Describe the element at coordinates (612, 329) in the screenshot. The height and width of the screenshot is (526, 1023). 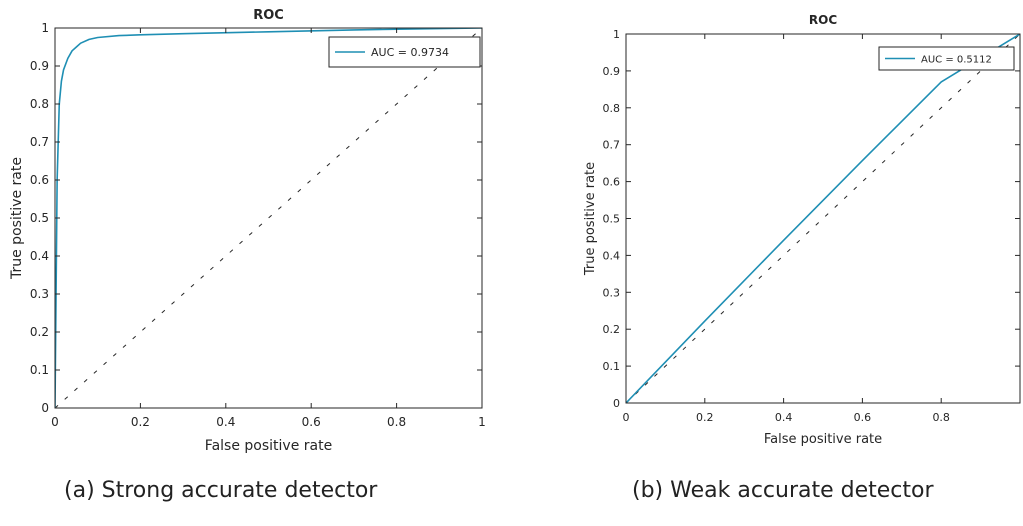
I see `chart-b-y-tick-label: 0.2` at that location.